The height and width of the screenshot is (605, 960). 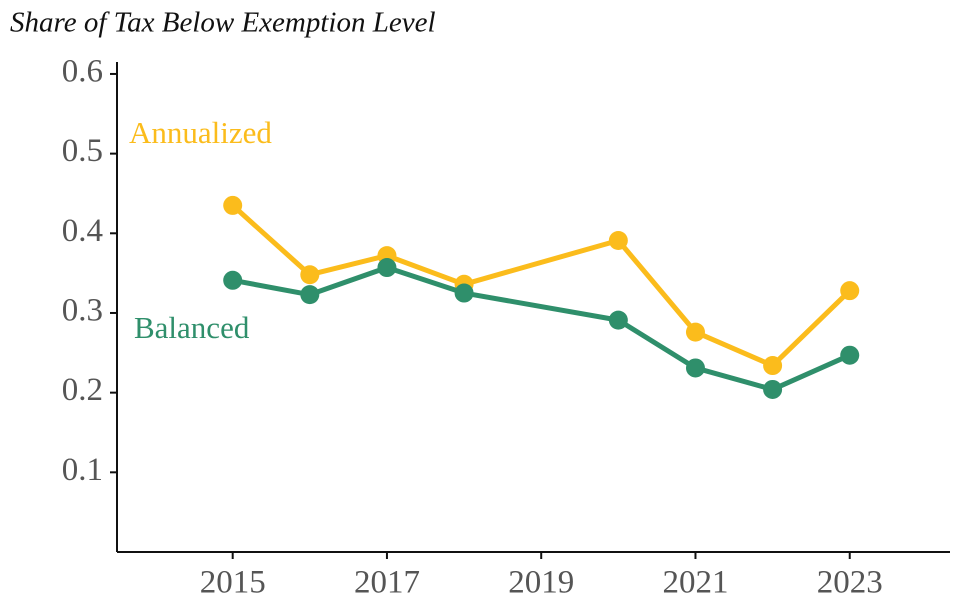 What do you see at coordinates (850, 583) in the screenshot?
I see `x-tick-label: 2023` at bounding box center [850, 583].